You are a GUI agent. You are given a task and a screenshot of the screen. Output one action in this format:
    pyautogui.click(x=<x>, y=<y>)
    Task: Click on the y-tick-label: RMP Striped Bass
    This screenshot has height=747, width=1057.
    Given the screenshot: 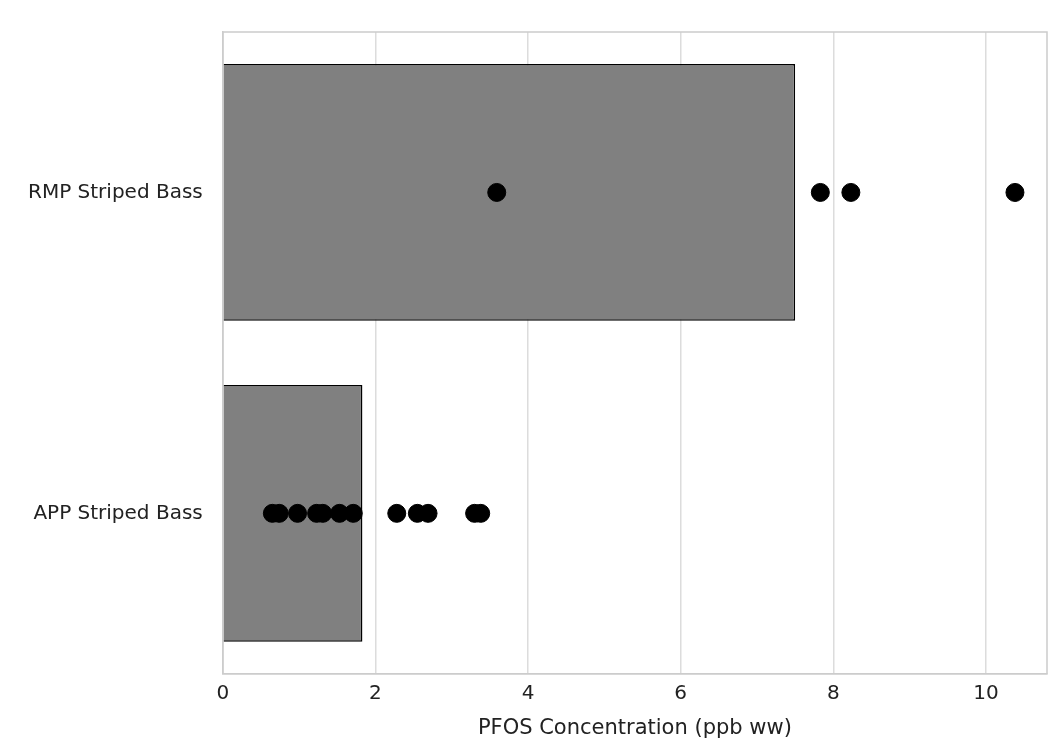 What is the action you would take?
    pyautogui.click(x=115, y=190)
    